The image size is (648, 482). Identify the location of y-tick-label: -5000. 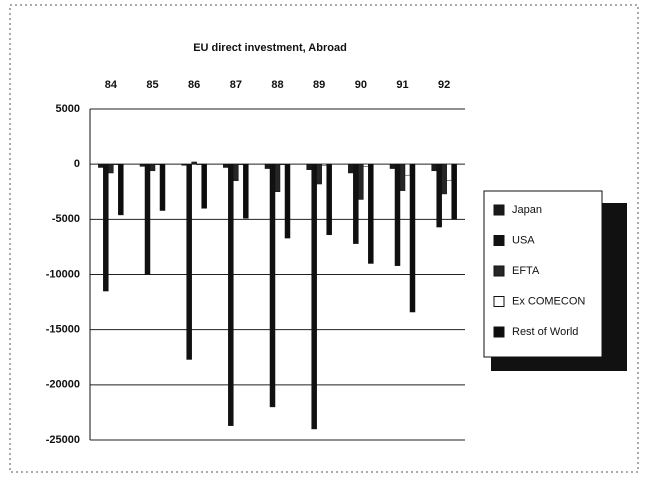
(66, 219).